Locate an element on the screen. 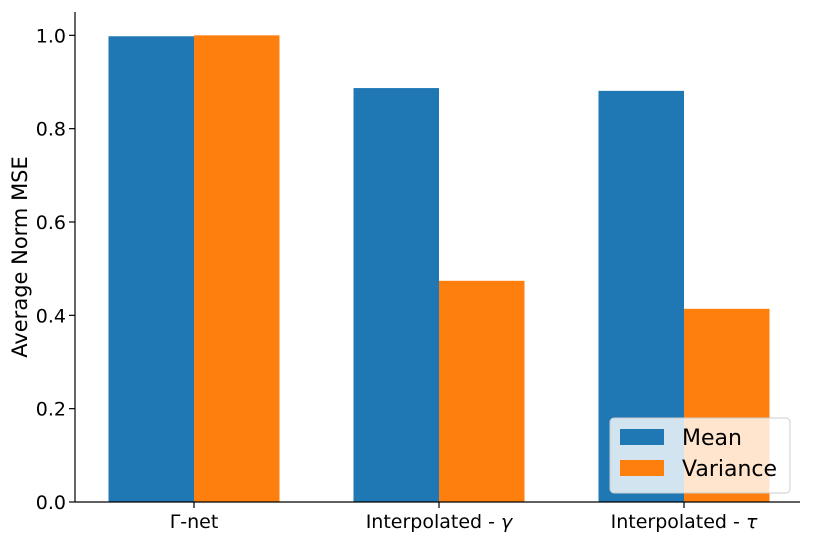 The width and height of the screenshot is (814, 543). x-ticks-group: Γ-net Interpolated - γ Interpolated - τ is located at coordinates (464, 517).